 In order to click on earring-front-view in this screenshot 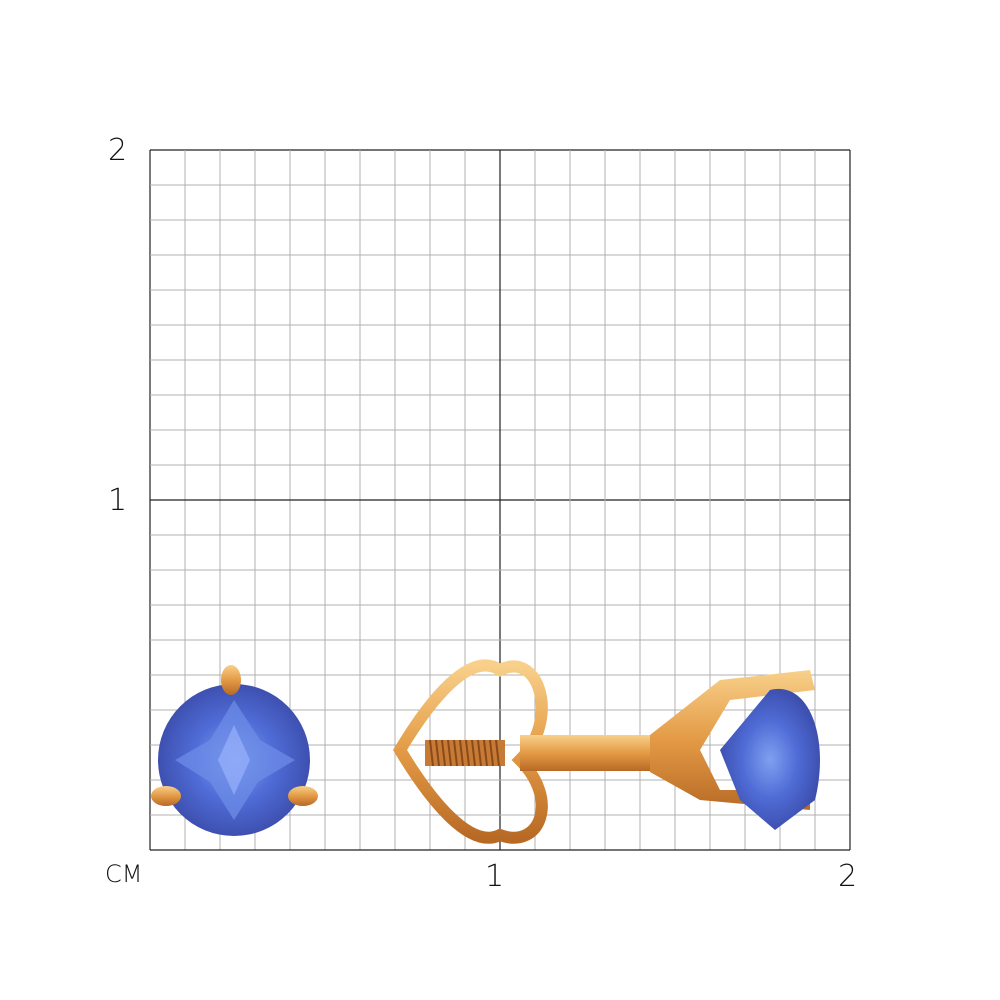, I will do `click(234, 750)`.